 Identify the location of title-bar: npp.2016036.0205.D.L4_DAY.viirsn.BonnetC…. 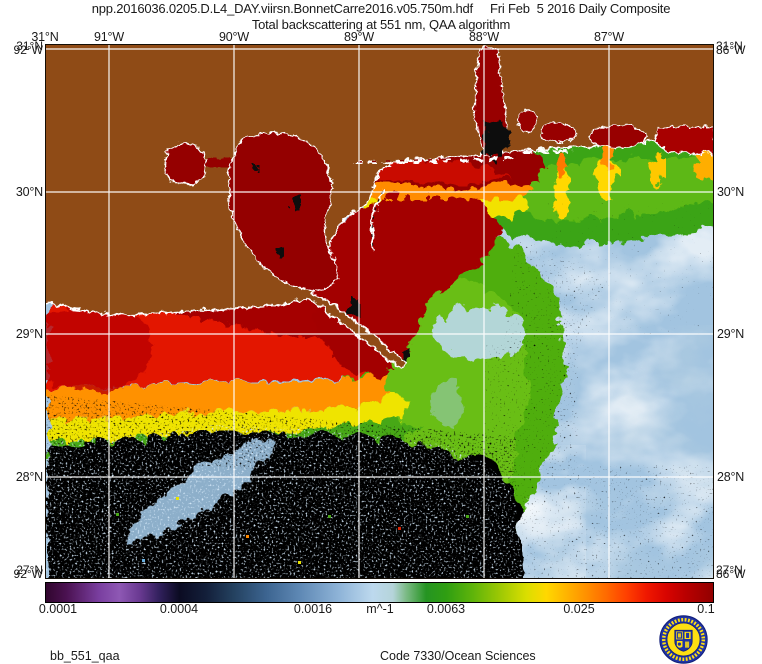
(381, 16).